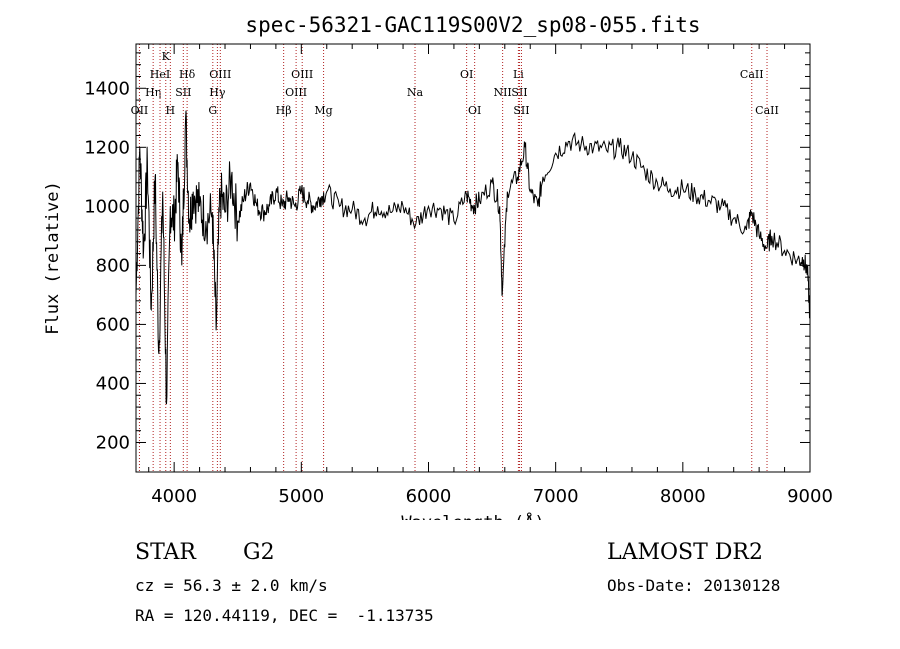 The width and height of the screenshot is (900, 649). What do you see at coordinates (113, 383) in the screenshot?
I see `y-tick-label: 400` at bounding box center [113, 383].